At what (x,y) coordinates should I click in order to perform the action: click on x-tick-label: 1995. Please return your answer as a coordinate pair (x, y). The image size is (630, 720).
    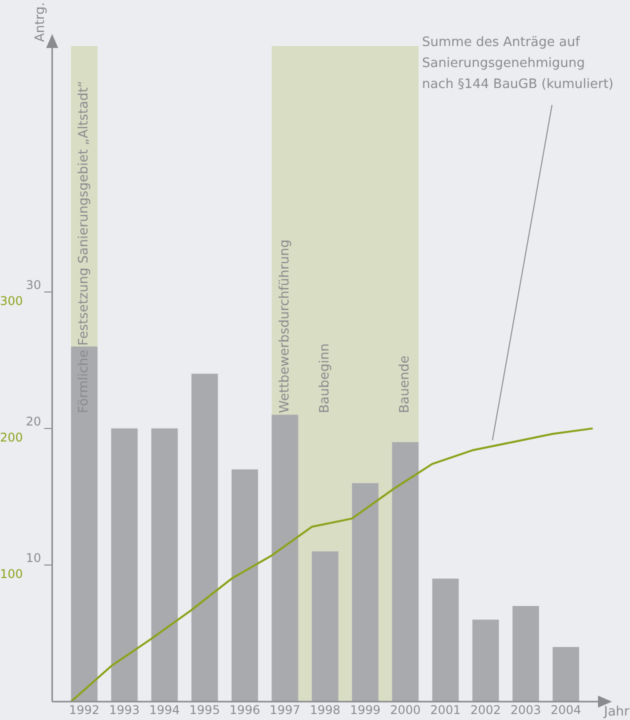
    Looking at the image, I should click on (204, 709).